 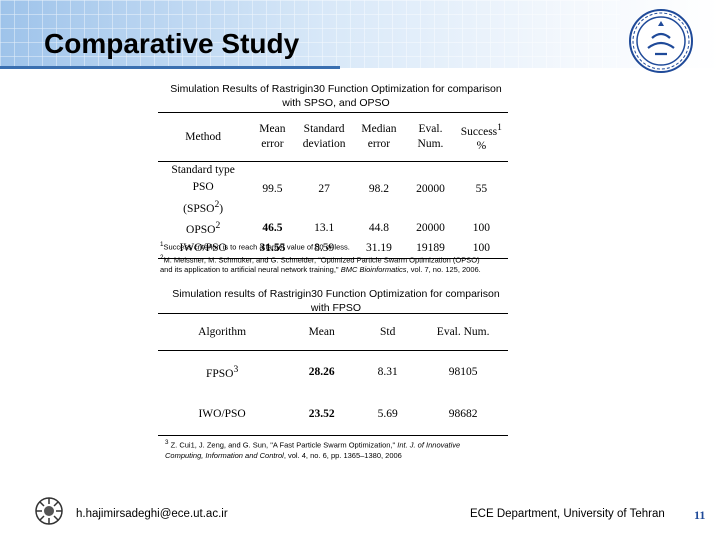 I want to click on header-success: Success1%, so click(x=481, y=137).